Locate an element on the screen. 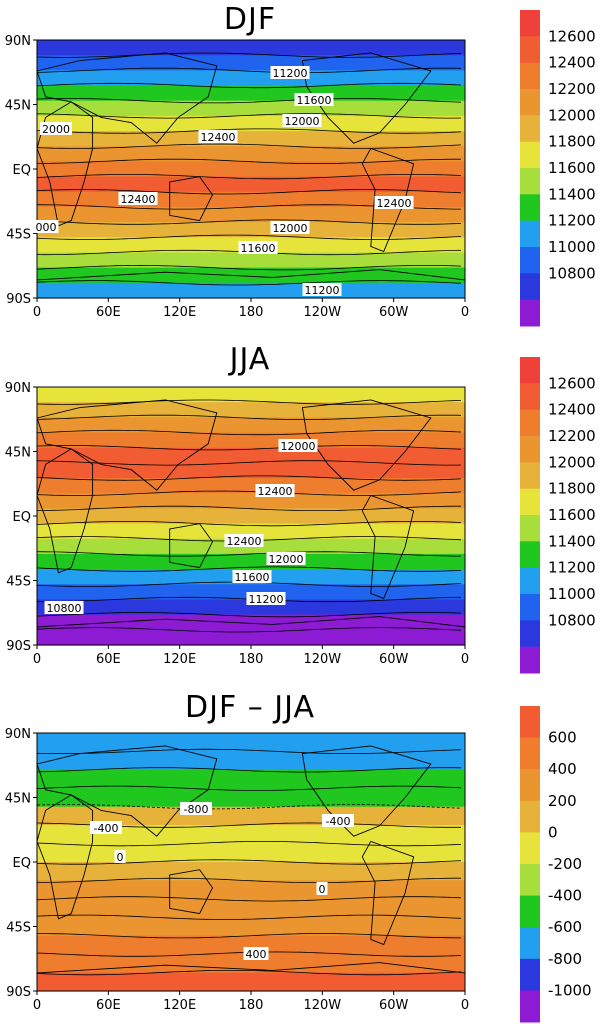 This screenshot has width=603, height=1024. legend-label: 600 is located at coordinates (562, 738).